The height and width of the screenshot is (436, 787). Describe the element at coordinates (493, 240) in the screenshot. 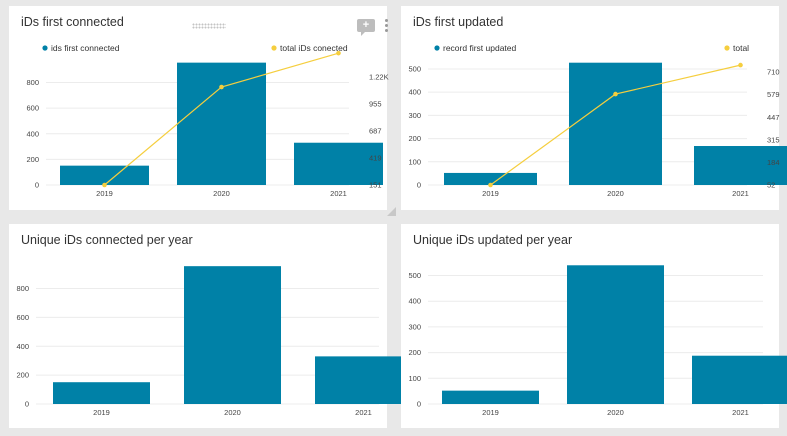

I see `panel-title: Unique iDs updated per year` at that location.